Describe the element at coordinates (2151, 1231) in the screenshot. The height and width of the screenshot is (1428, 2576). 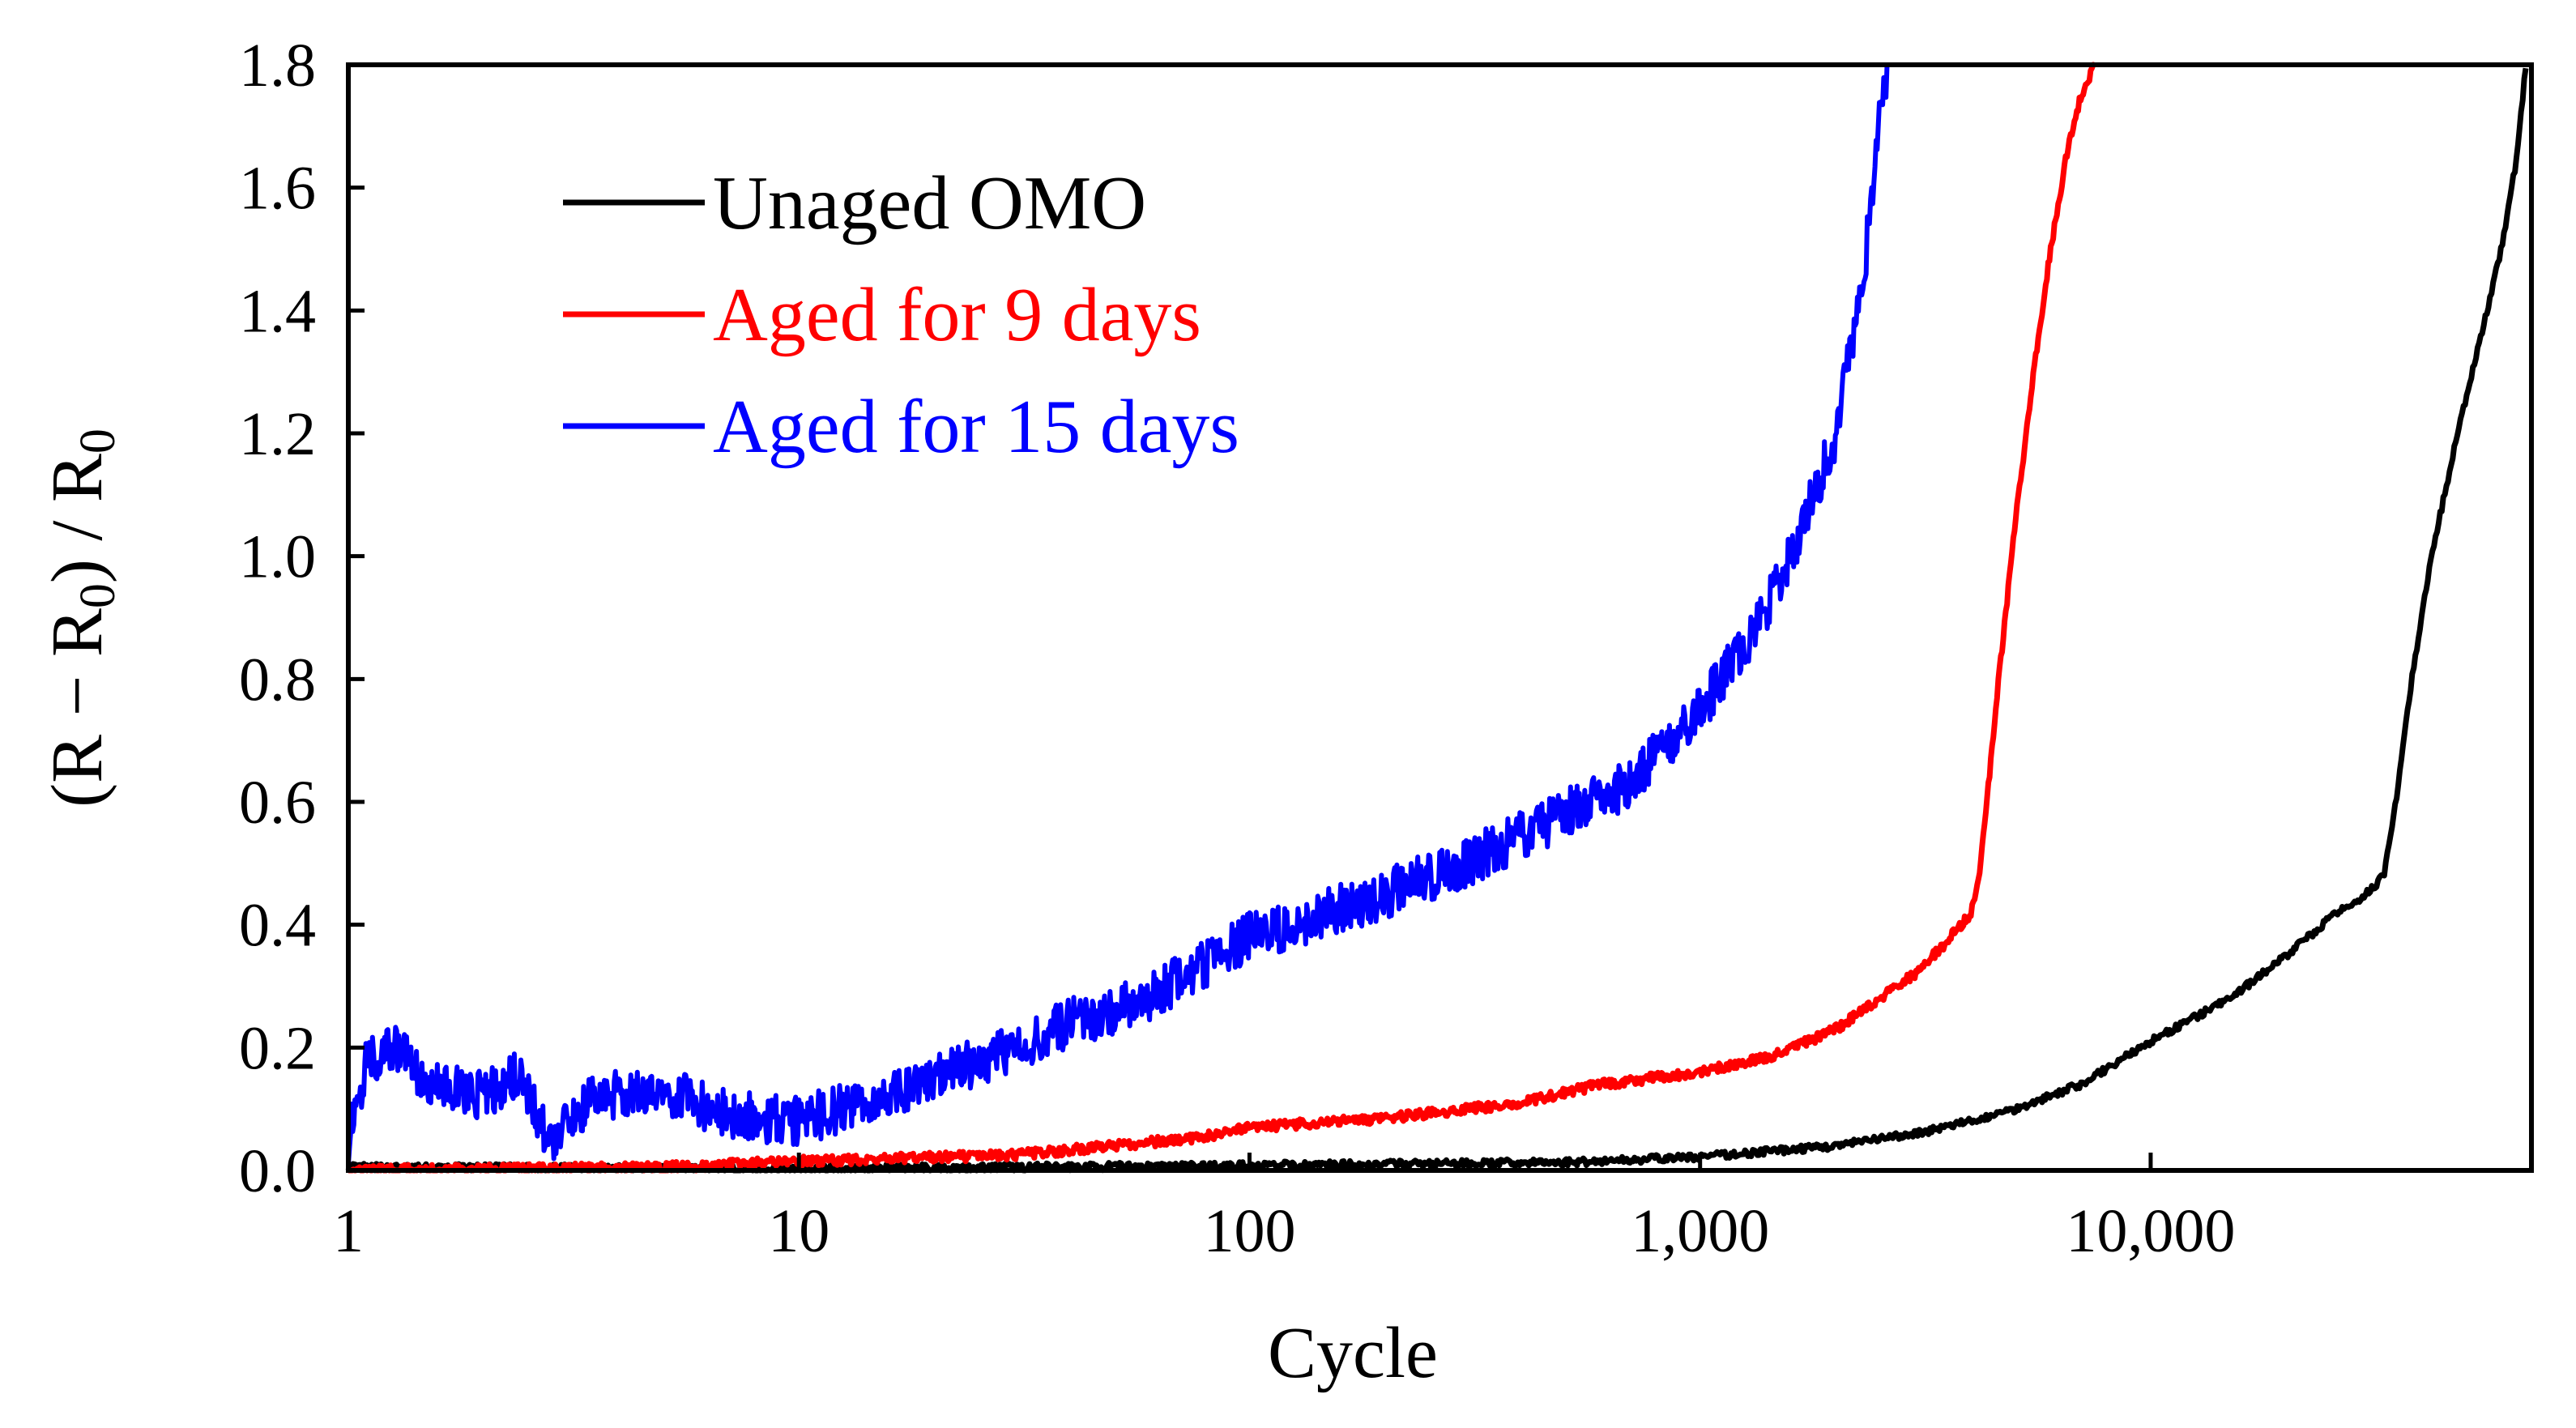
I see `x-tick-label: 10,000` at that location.